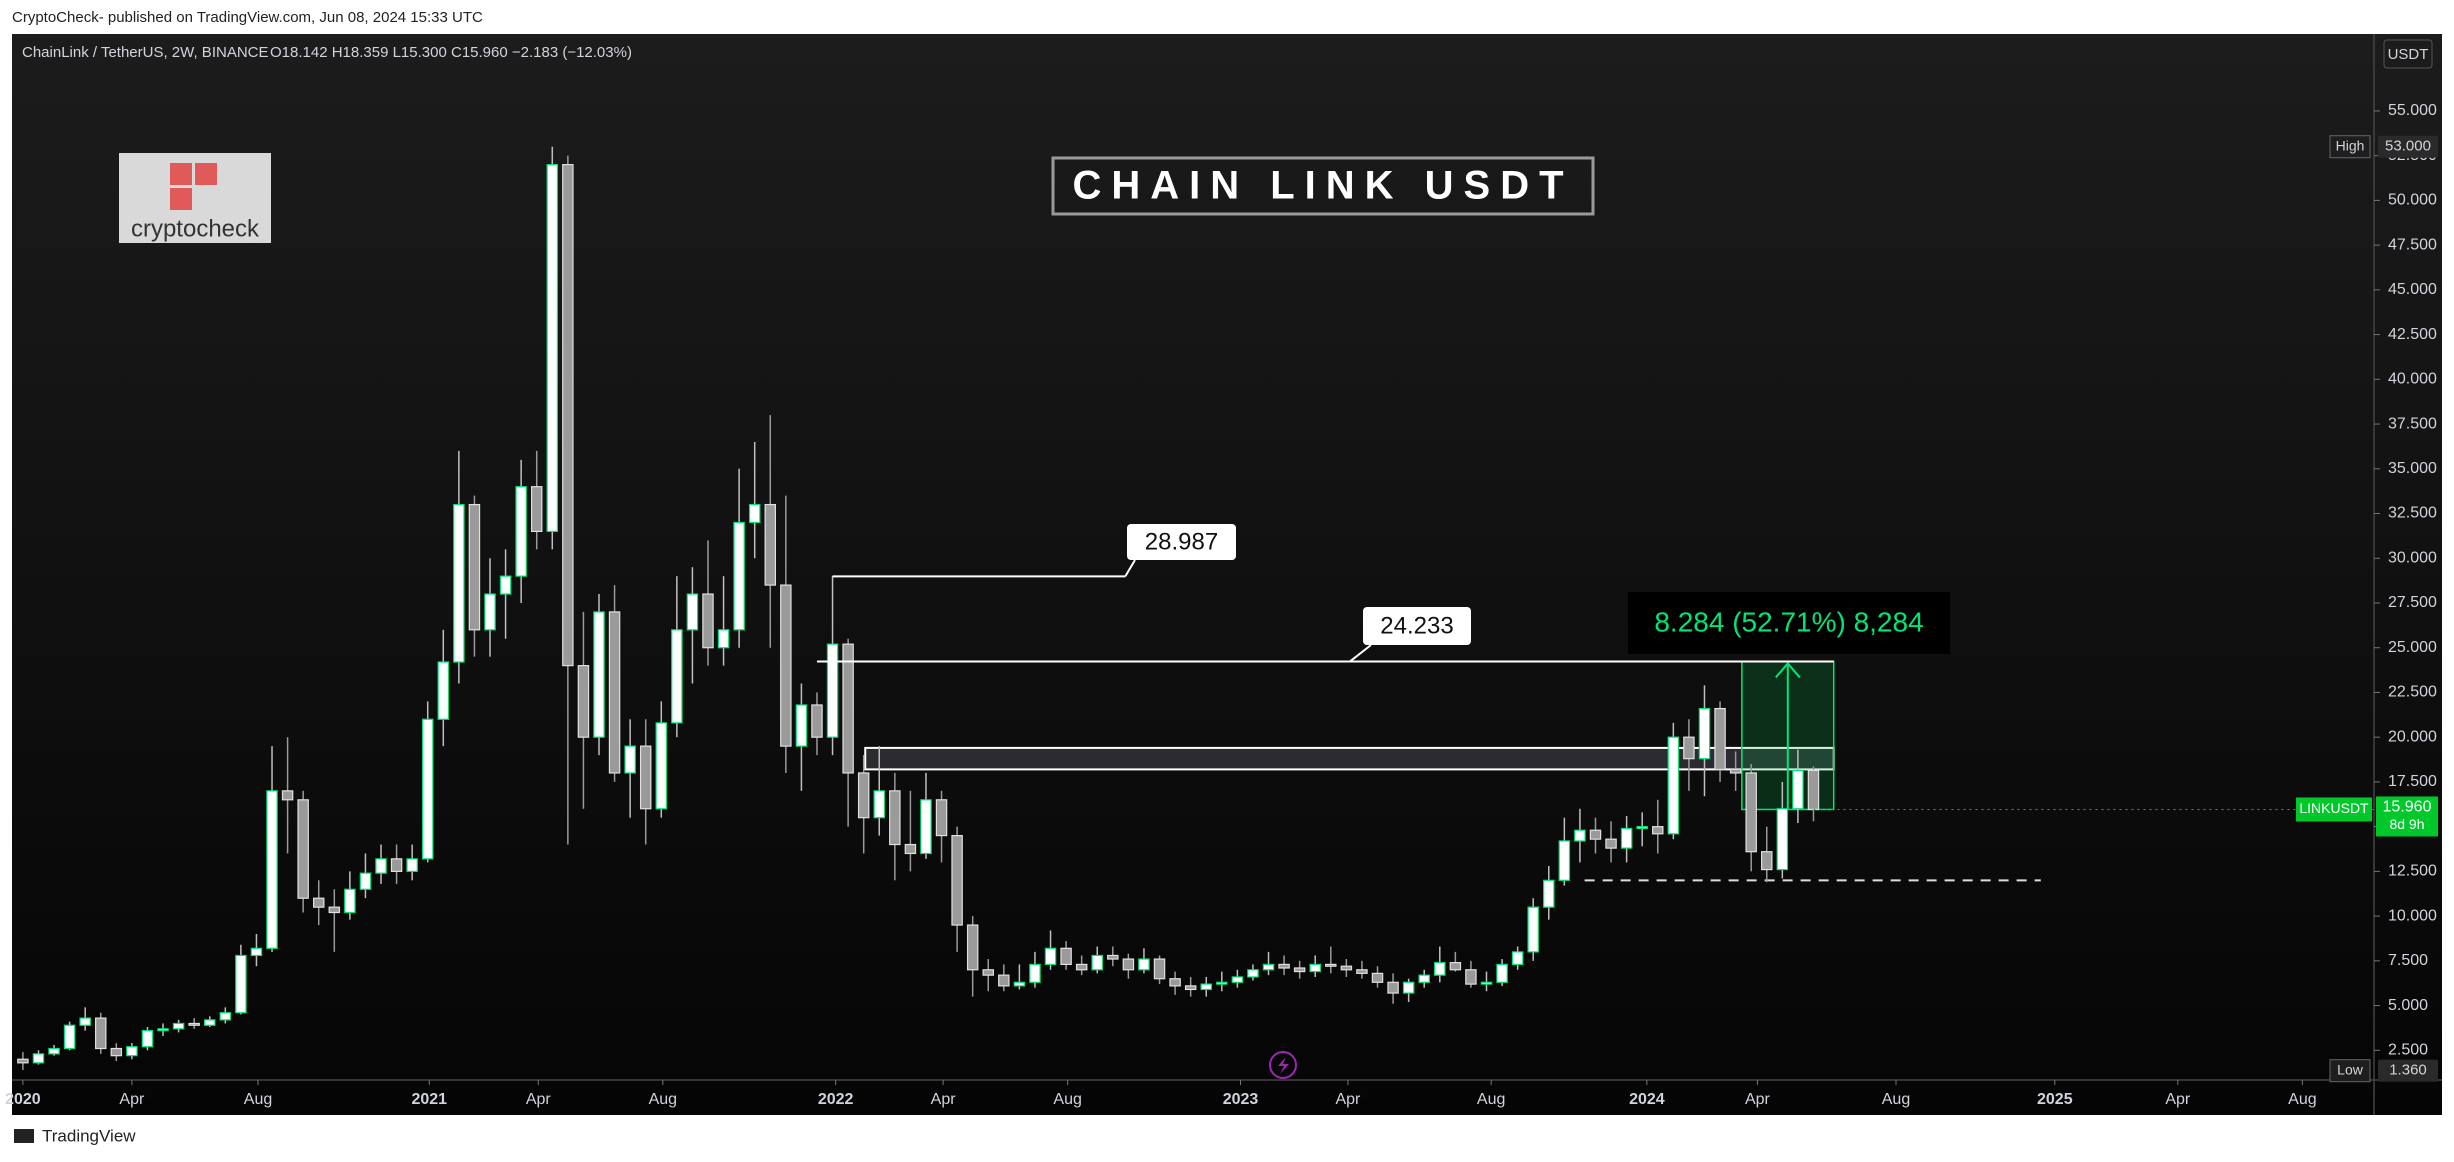 This screenshot has height=1162, width=2454. I want to click on marker-value-bg, so click(2408, 1070).